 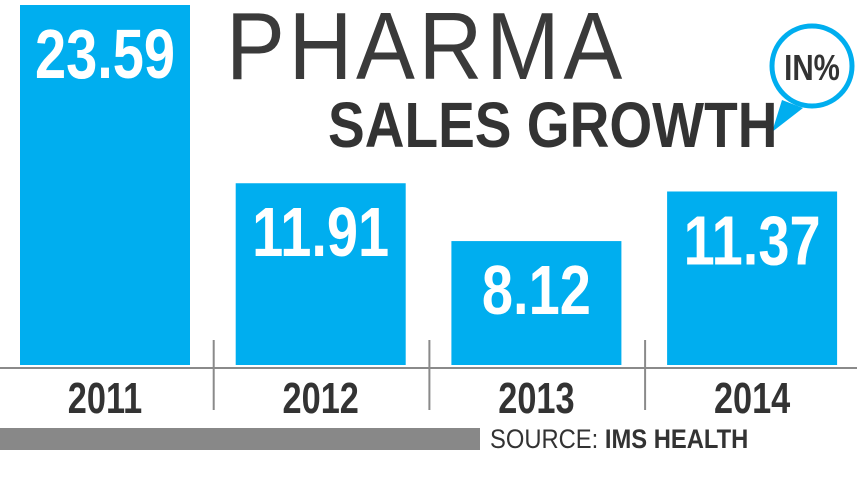 I want to click on source-label: SOURCE:, so click(x=544, y=439).